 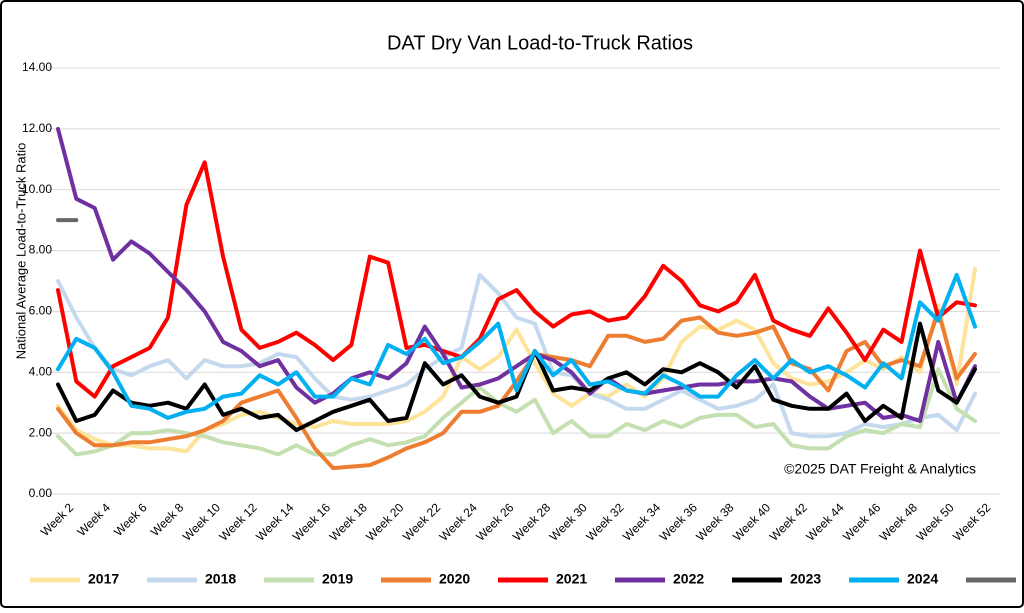 I want to click on legend-label: 2020, so click(x=454, y=579).